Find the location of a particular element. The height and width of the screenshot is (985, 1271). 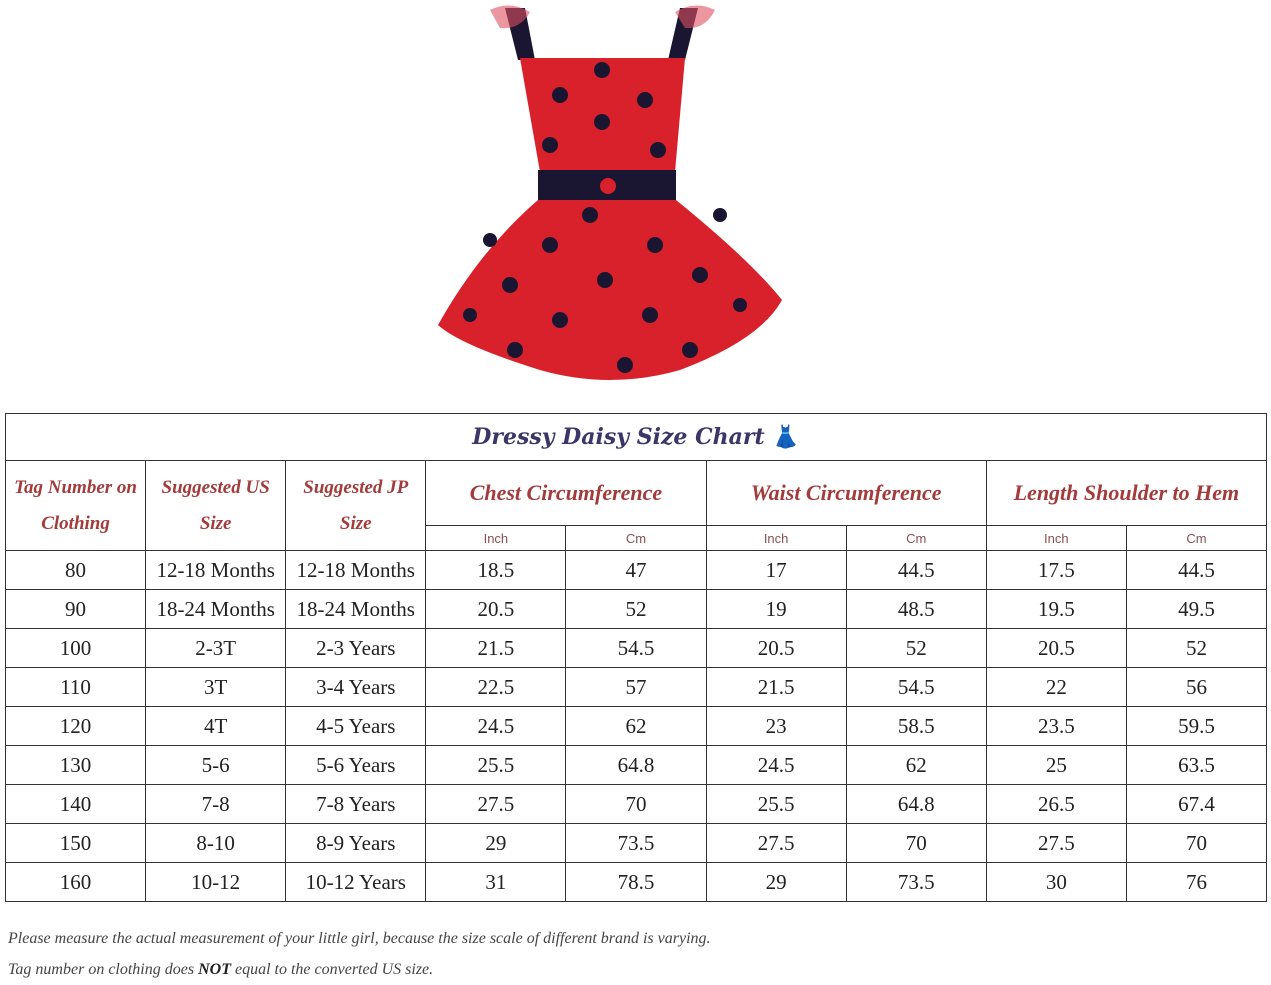

cell-us-size: 5-6 is located at coordinates (216, 765).